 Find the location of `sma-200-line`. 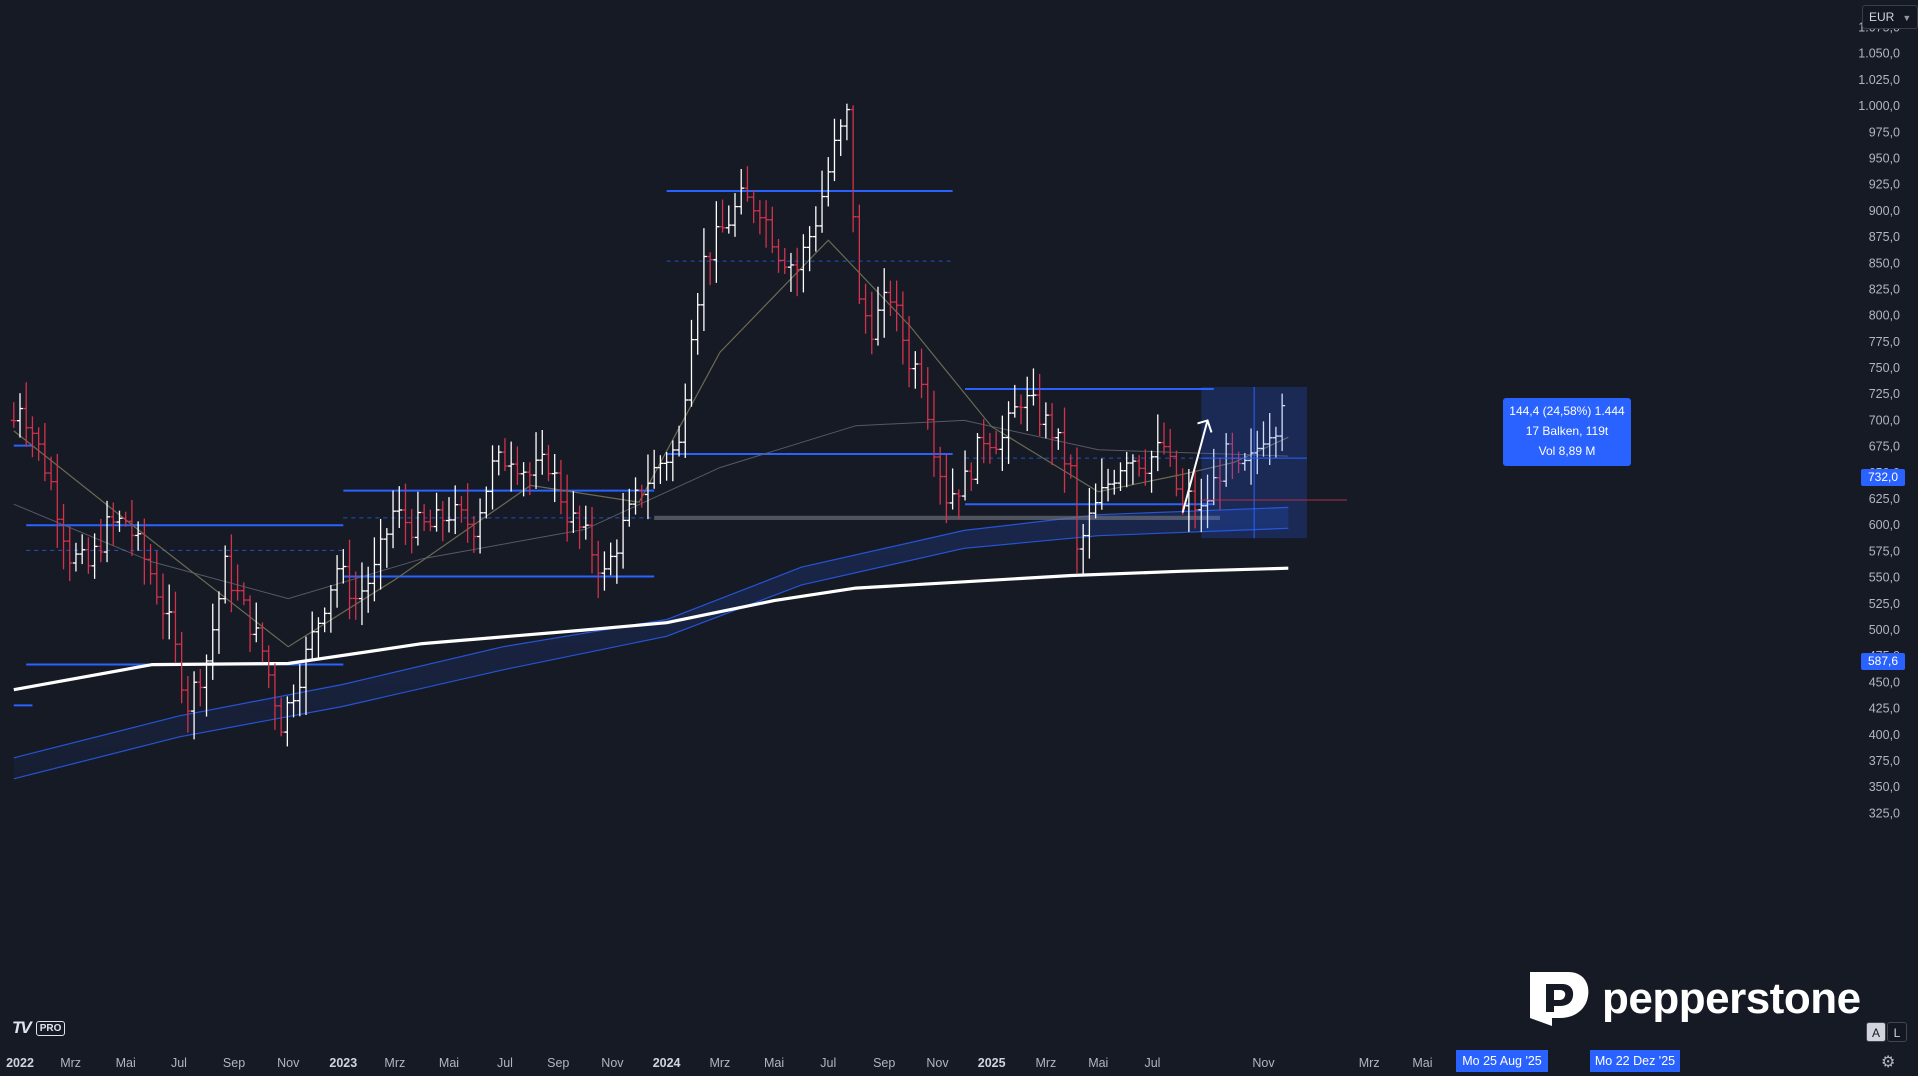

sma-200-line is located at coordinates (651, 629).